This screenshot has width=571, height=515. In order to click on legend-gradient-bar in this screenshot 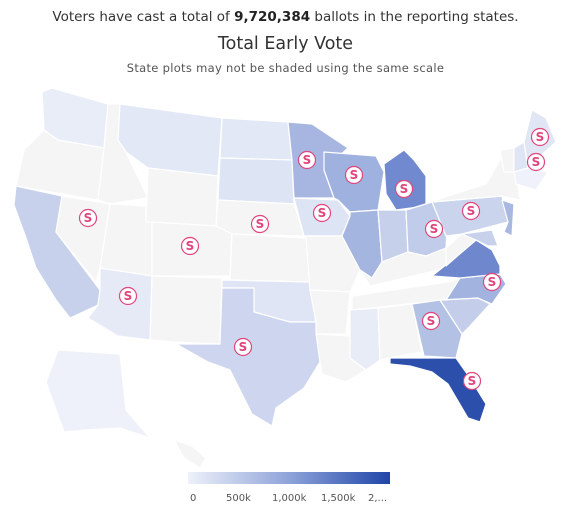, I will do `click(289, 478)`.